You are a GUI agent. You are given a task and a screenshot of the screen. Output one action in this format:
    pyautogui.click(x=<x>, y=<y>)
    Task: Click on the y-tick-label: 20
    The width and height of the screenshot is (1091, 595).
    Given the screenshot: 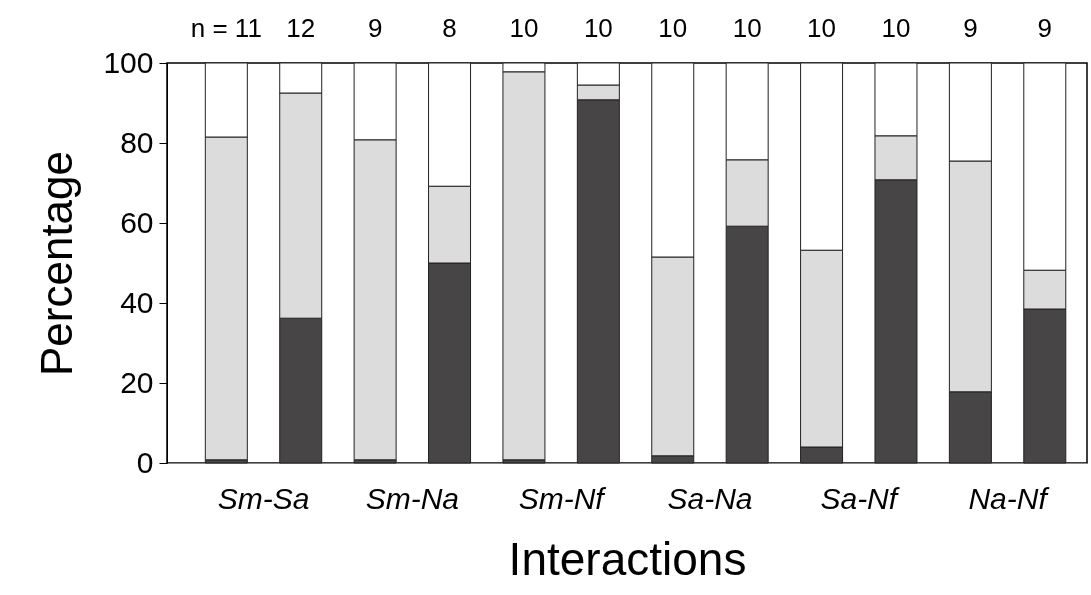 What is the action you would take?
    pyautogui.click(x=137, y=382)
    